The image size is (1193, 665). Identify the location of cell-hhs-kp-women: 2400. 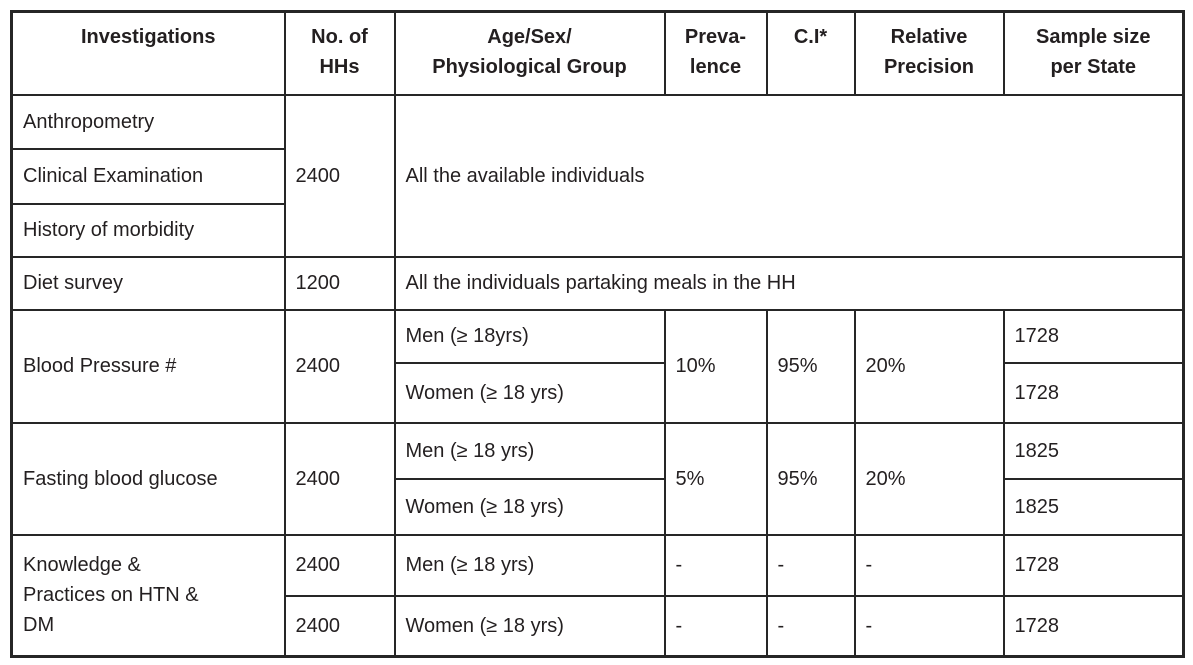
(339, 626).